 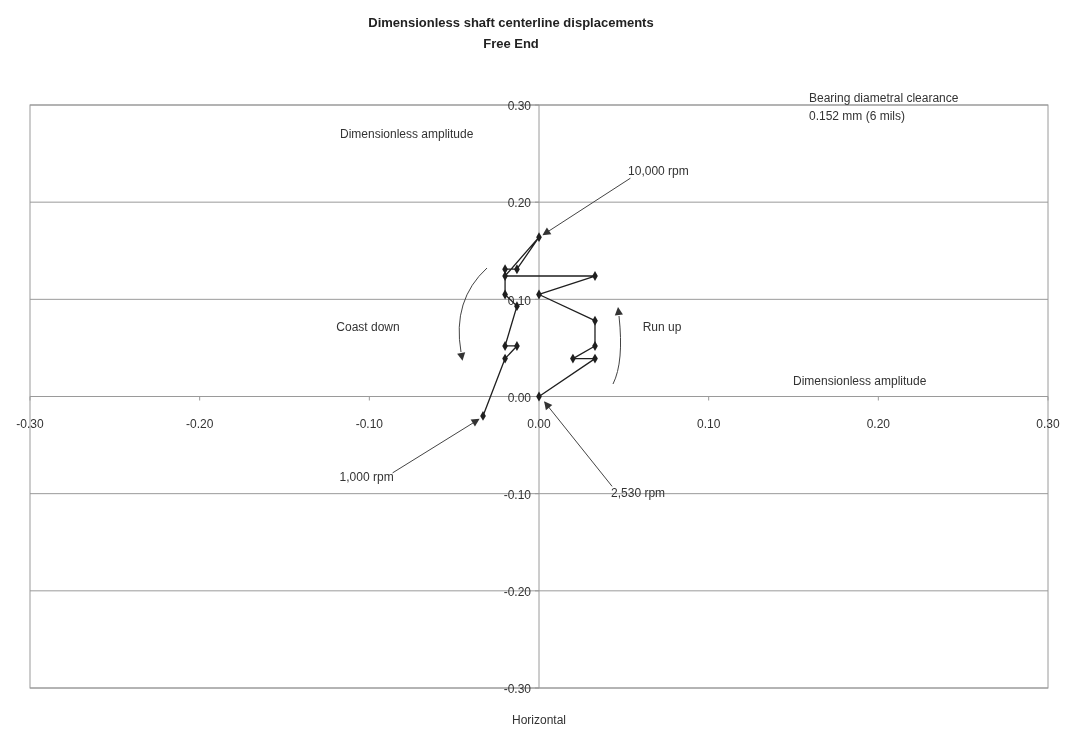 What do you see at coordinates (708, 423) in the screenshot?
I see `x-tick-label: 0.10` at bounding box center [708, 423].